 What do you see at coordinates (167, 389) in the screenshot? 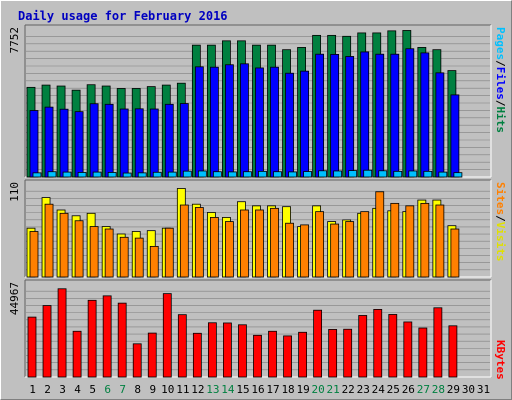
I see `x-tick-day-10: 10` at bounding box center [167, 389].